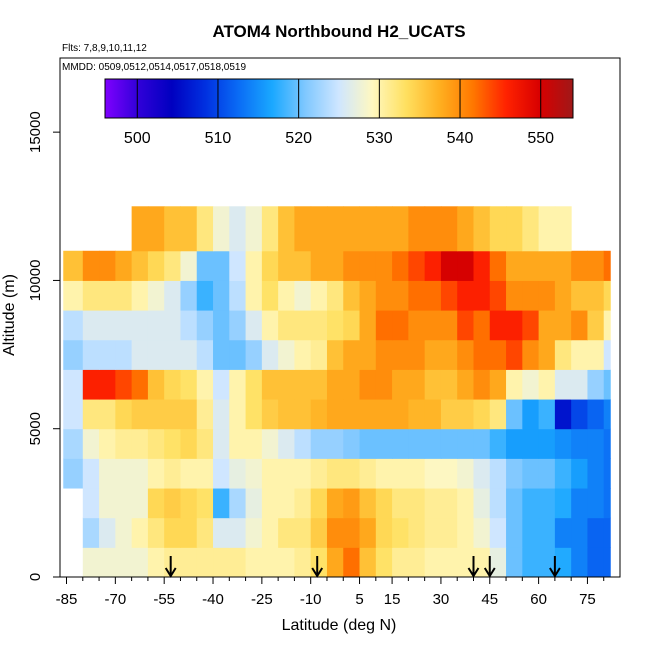 This screenshot has height=650, width=650. I want to click on y-axis: 0 5000 10000 15000, so click(43, 346).